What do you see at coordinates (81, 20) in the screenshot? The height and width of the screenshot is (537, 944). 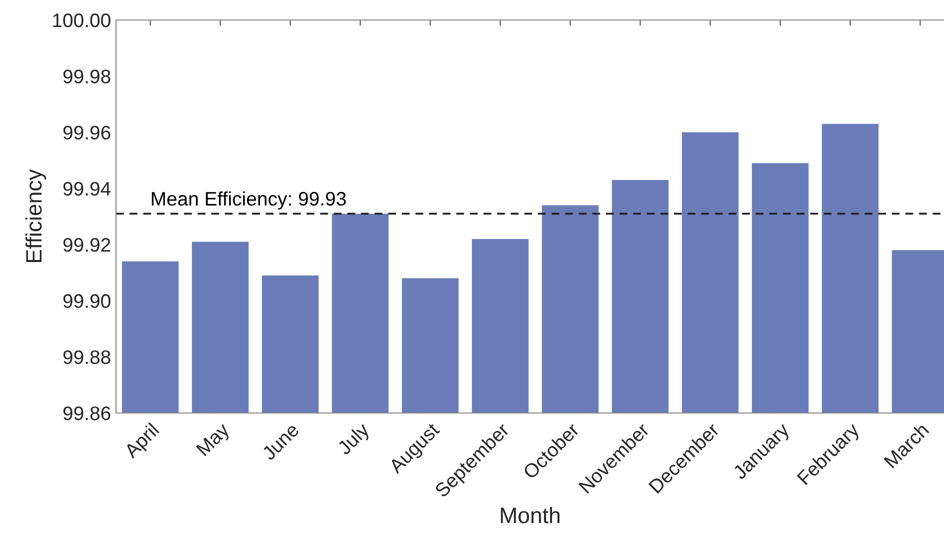 I see `y-tick-label: 100.00` at bounding box center [81, 20].